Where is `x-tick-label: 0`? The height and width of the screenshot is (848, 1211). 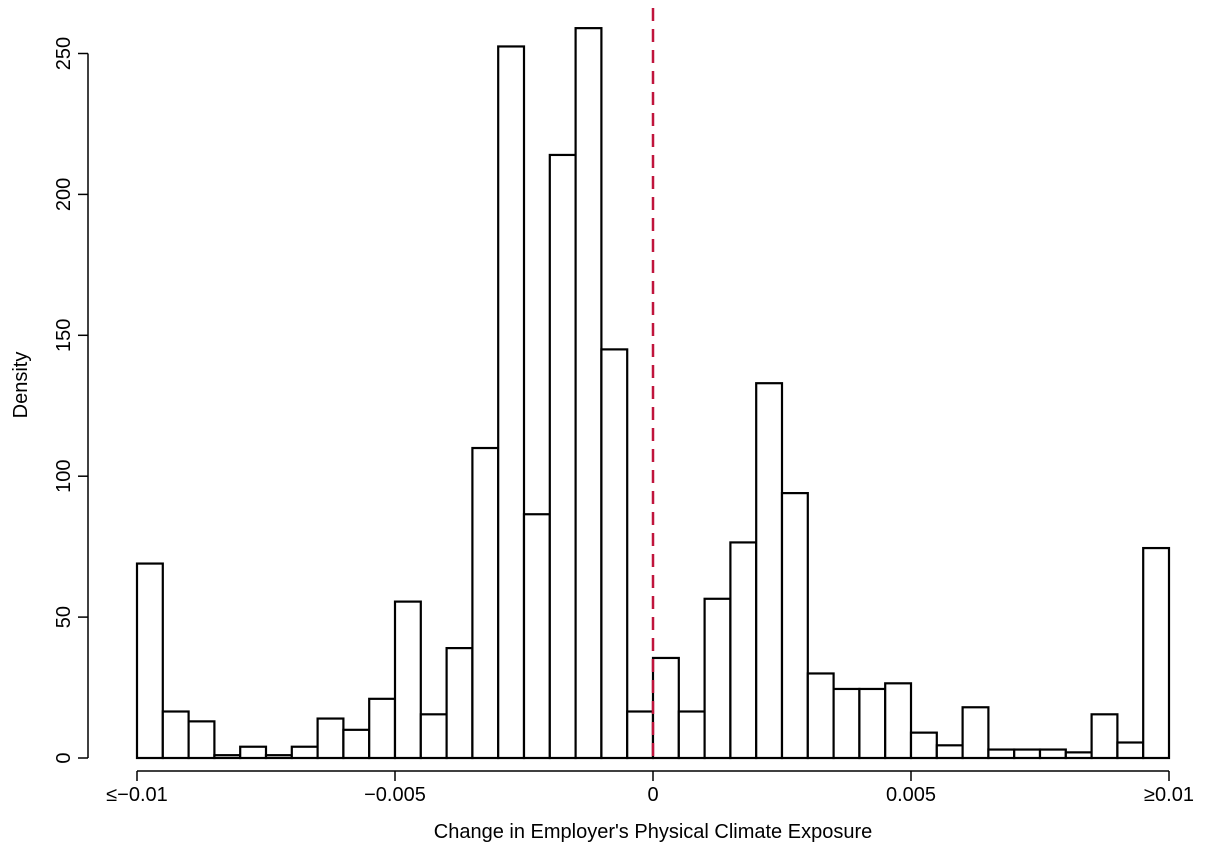 x-tick-label: 0 is located at coordinates (652, 795).